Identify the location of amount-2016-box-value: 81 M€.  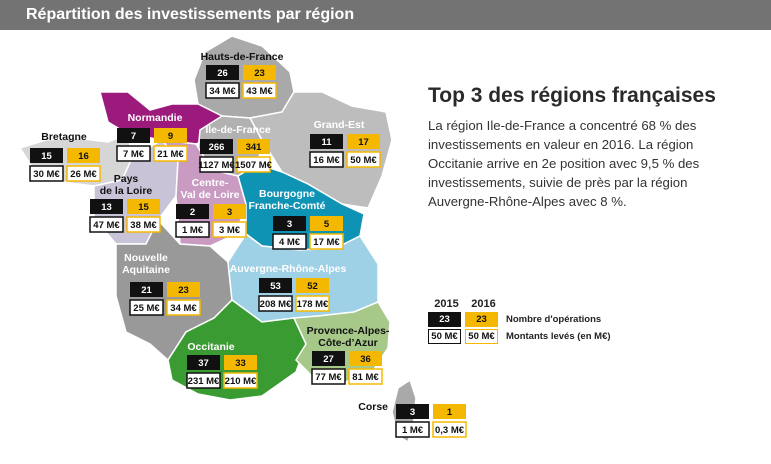
(365, 377).